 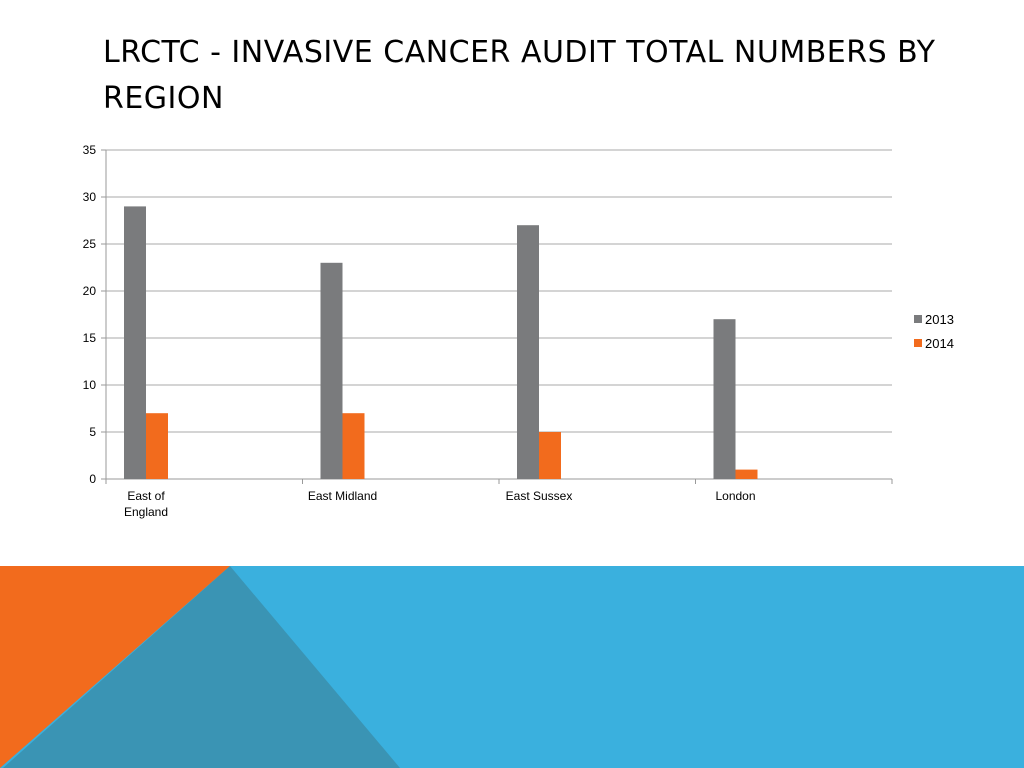 I want to click on x-tick-label: England, so click(x=146, y=512).